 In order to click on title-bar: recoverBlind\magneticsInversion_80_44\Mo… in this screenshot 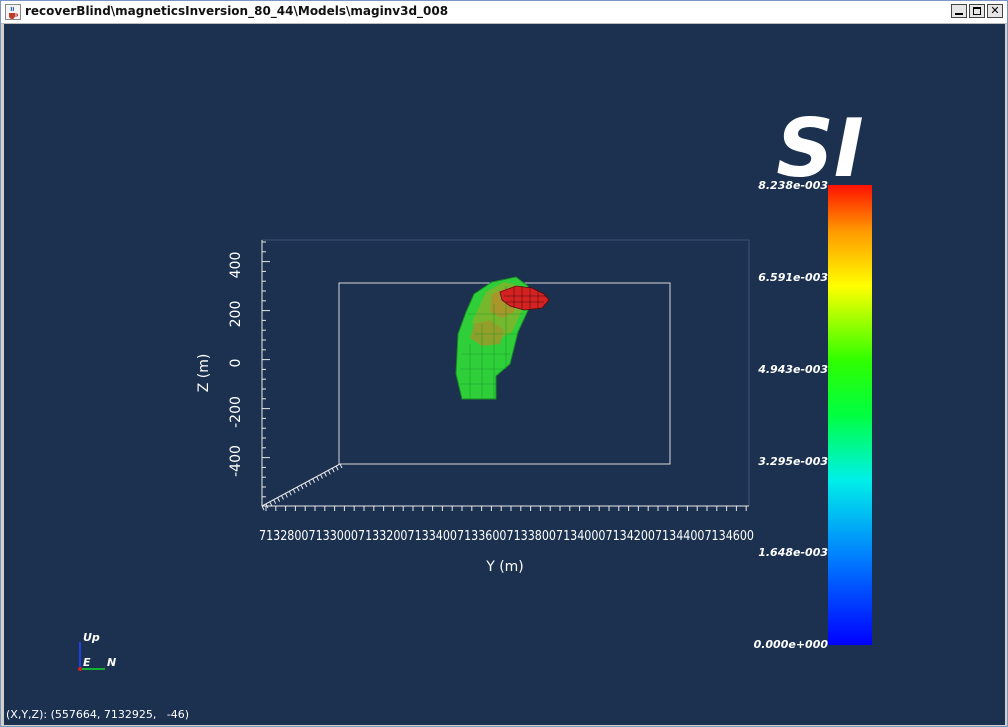, I will do `click(504, 12)`.